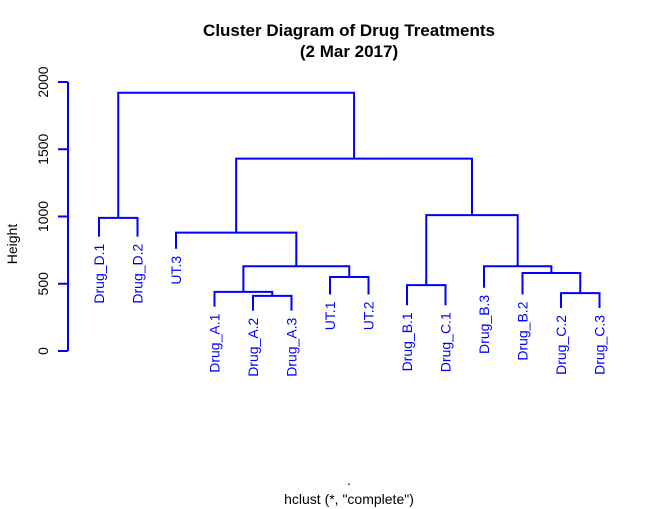 This screenshot has width=661, height=509. Describe the element at coordinates (369, 315) in the screenshot. I see `leaf-label: UT.2` at that location.